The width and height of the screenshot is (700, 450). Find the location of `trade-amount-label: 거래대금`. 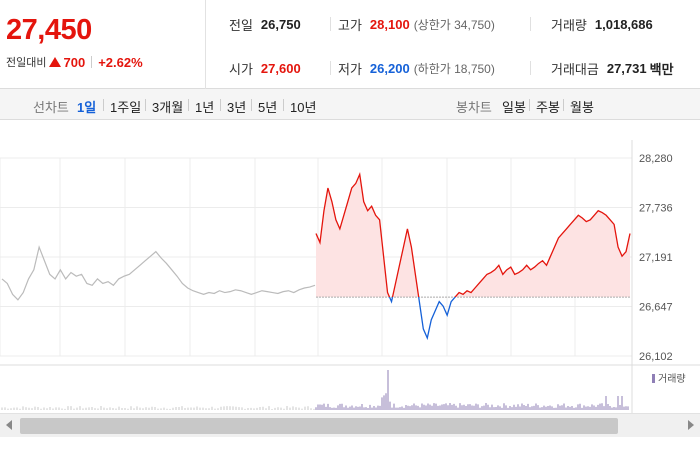

trade-amount-label: 거래대금 is located at coordinates (575, 69).